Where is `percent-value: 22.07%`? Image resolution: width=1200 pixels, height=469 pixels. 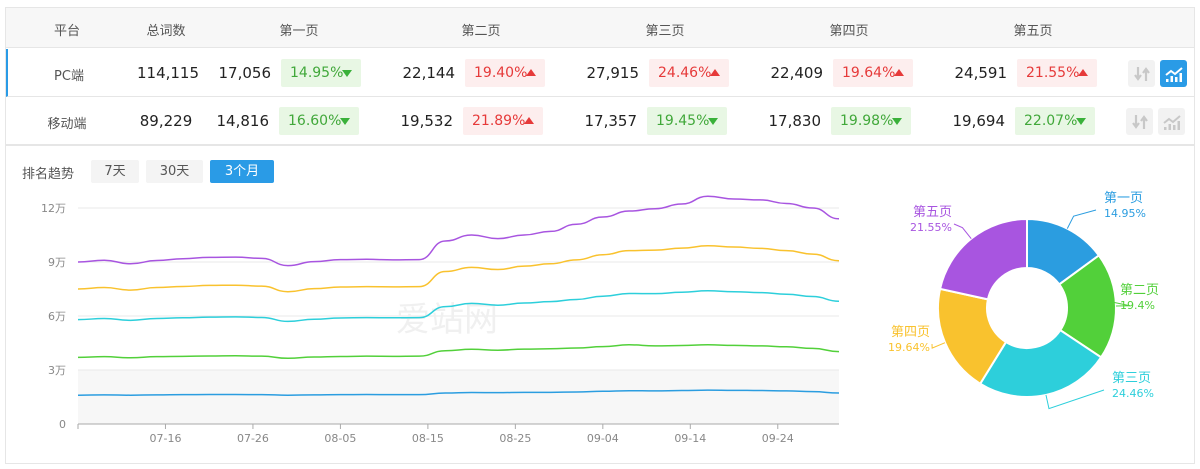
percent-value: 22.07% is located at coordinates (1051, 121).